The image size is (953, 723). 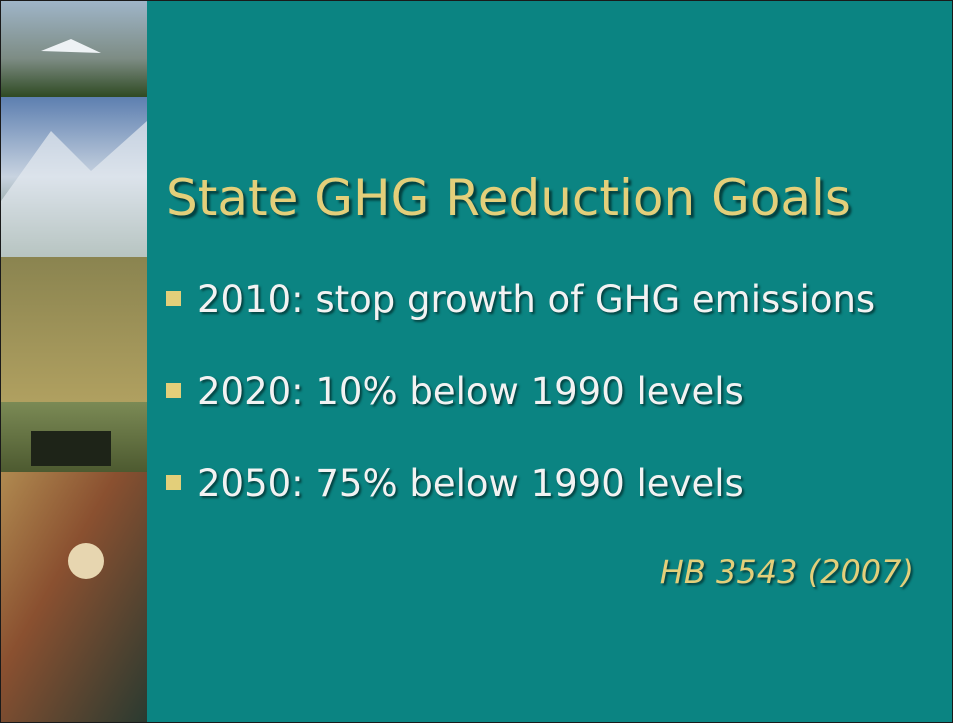 I want to click on bullet-text: 2050: 75% below 1990 levels, so click(x=470, y=483).